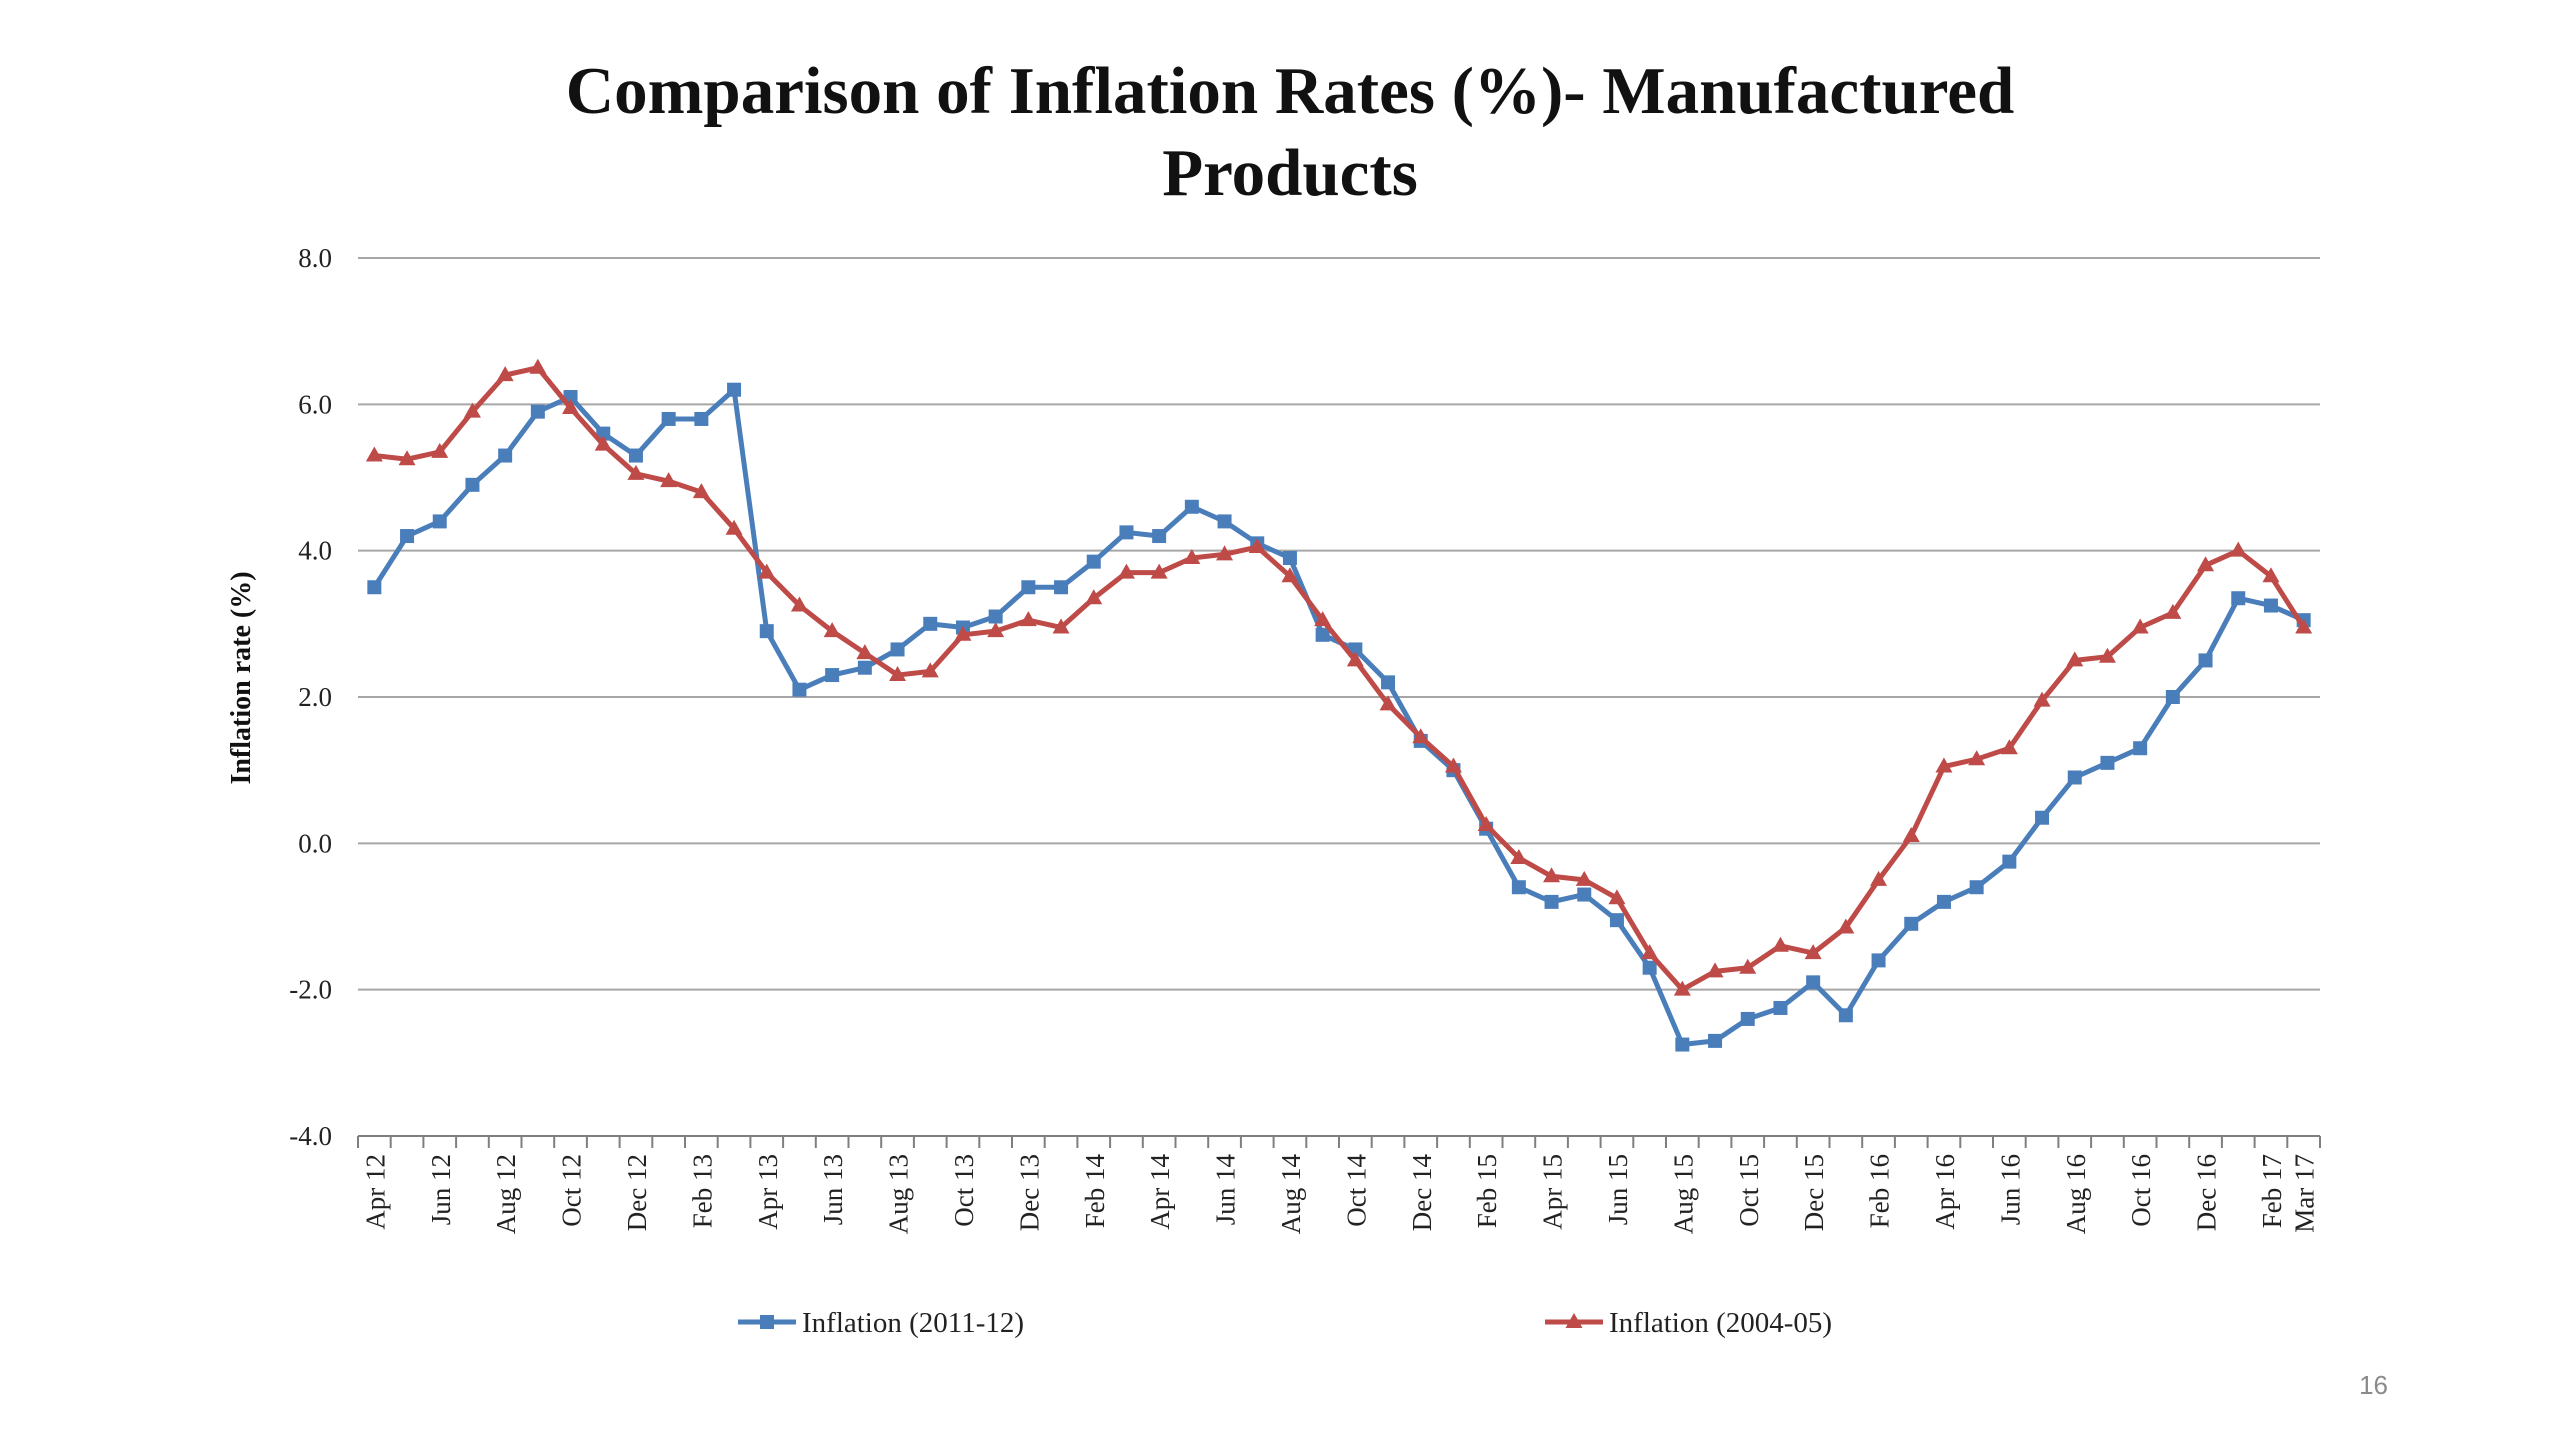 The width and height of the screenshot is (2560, 1440). Describe the element at coordinates (964, 1190) in the screenshot. I see `x-tick-label: Oct 13` at that location.